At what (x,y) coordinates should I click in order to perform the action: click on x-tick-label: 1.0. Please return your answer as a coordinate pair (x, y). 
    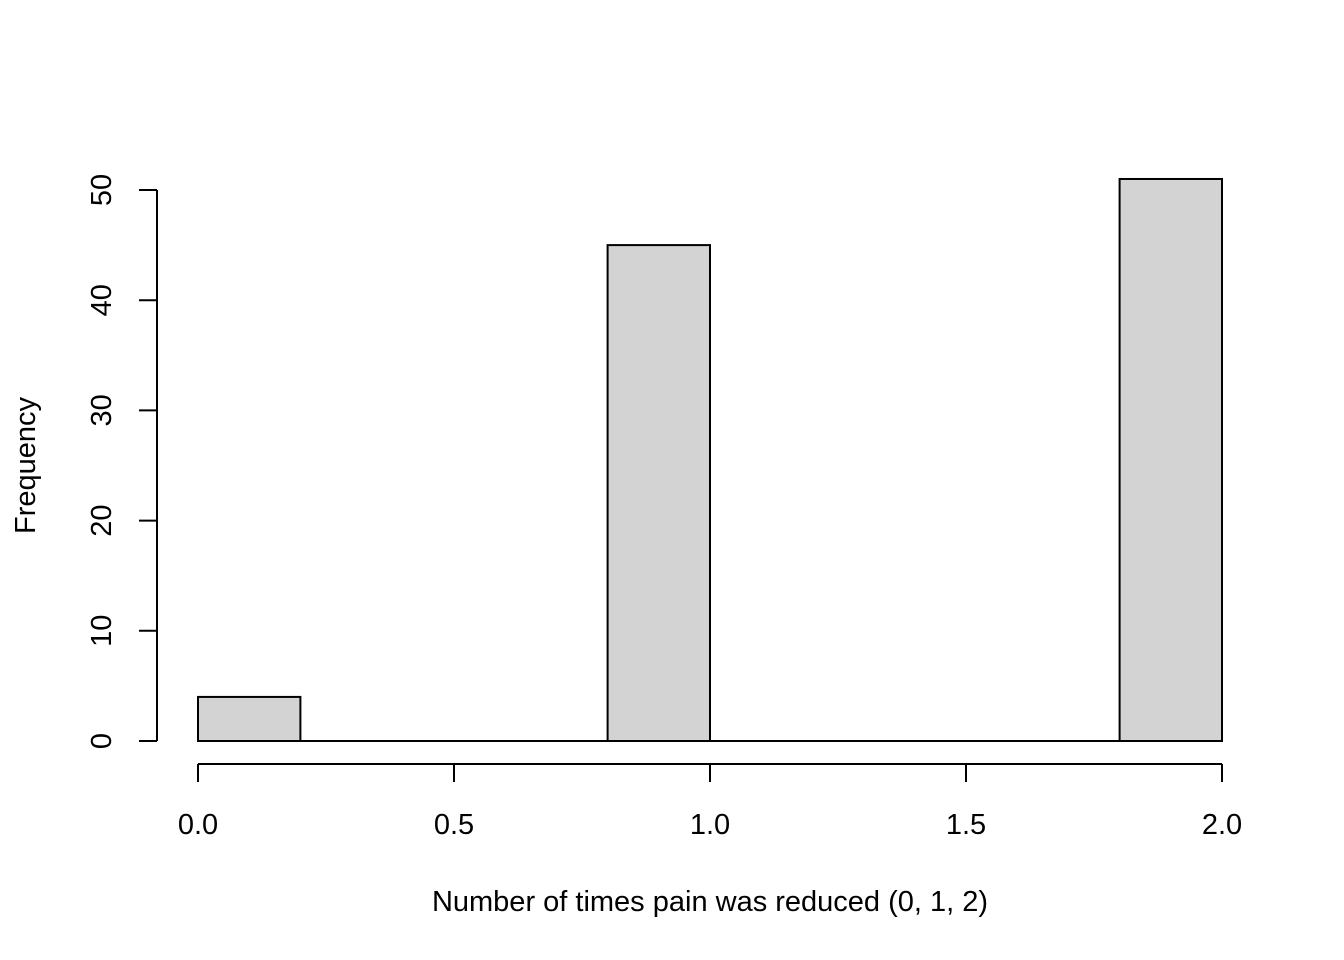
    Looking at the image, I should click on (710, 825).